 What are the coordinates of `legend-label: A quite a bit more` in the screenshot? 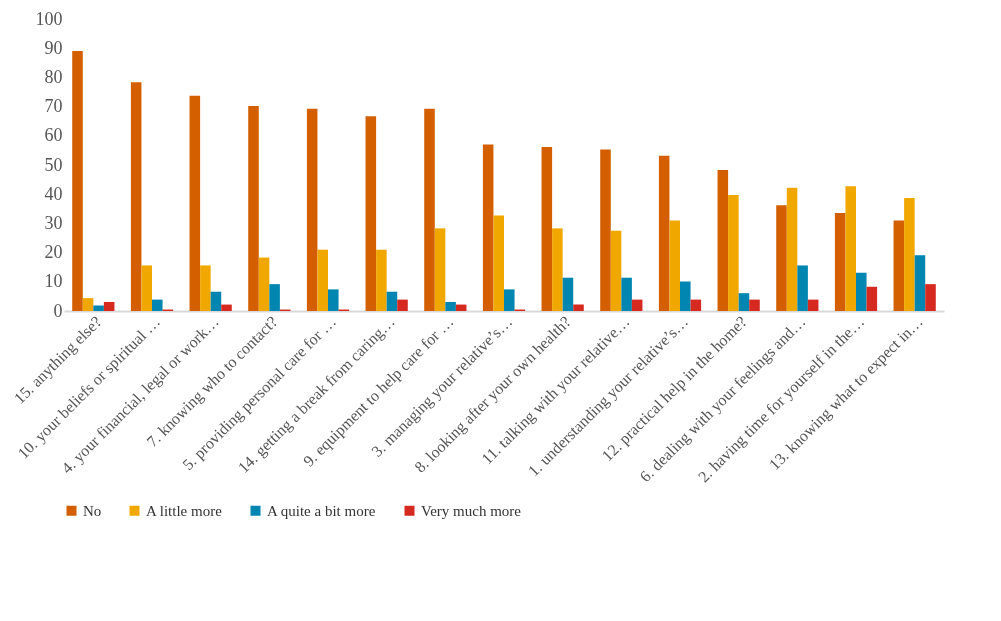 It's located at (321, 510).